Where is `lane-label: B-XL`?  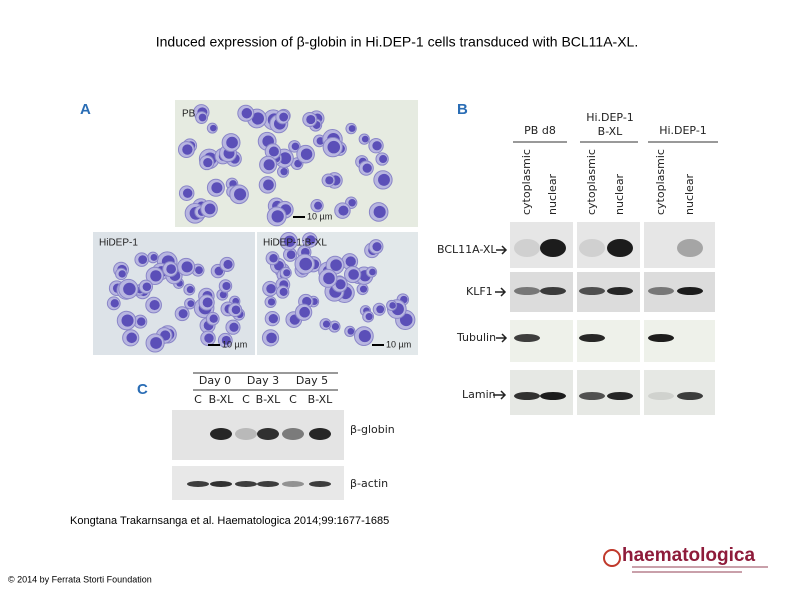 lane-label: B-XL is located at coordinates (222, 399).